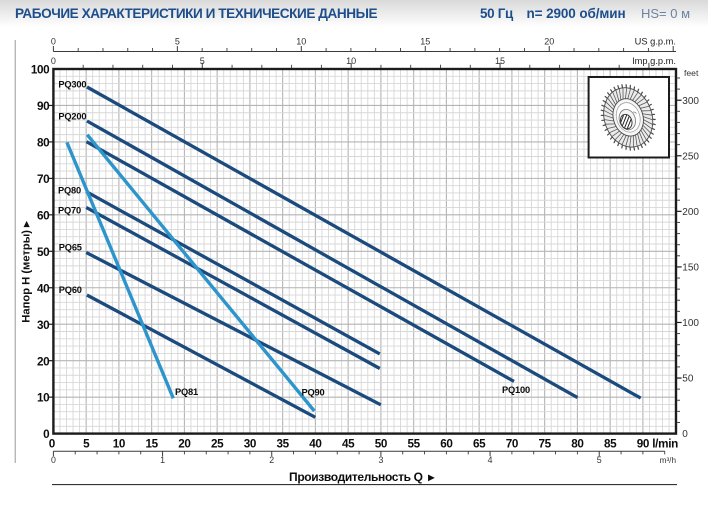 This screenshot has width=708, height=505. What do you see at coordinates (544, 443) in the screenshot?
I see `svg-text: 75` at bounding box center [544, 443].